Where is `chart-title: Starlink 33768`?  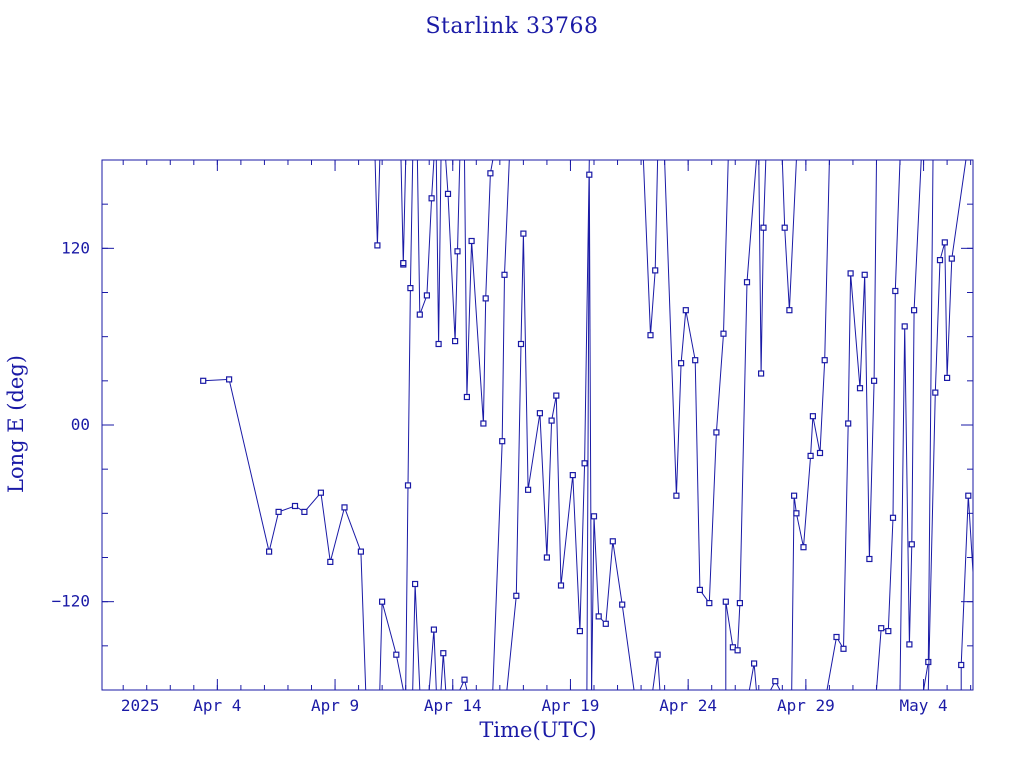 chart-title: Starlink 33768 is located at coordinates (512, 26).